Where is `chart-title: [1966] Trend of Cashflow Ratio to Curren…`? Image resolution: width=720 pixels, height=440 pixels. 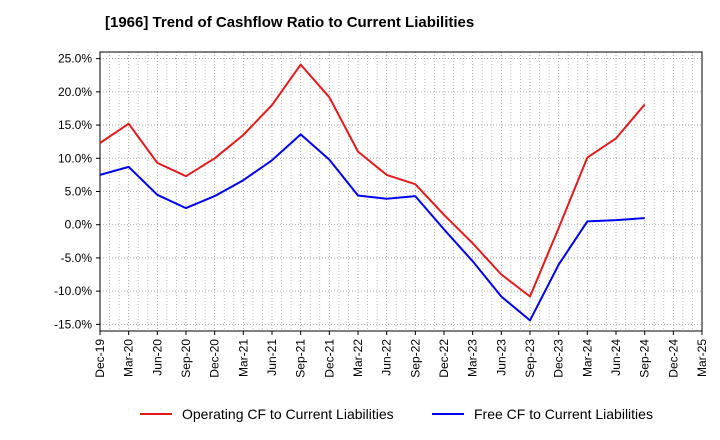 chart-title: [1966] Trend of Cashflow Ratio to Curren… is located at coordinates (290, 22).